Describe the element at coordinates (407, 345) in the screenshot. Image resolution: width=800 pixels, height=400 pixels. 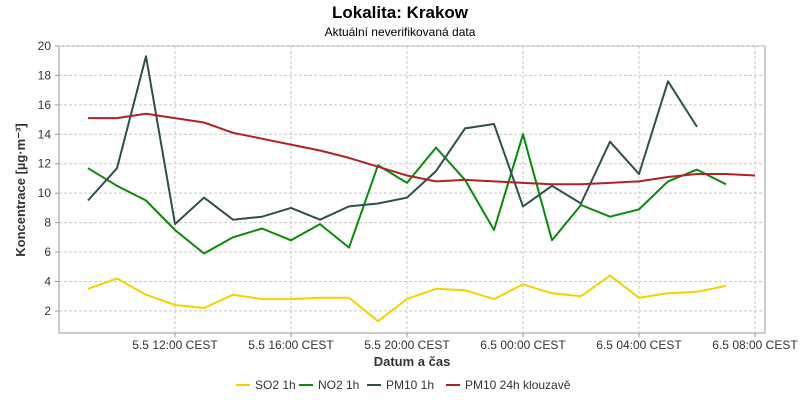
I see `x-tick-label: 5.5 20:00 CEST` at that location.